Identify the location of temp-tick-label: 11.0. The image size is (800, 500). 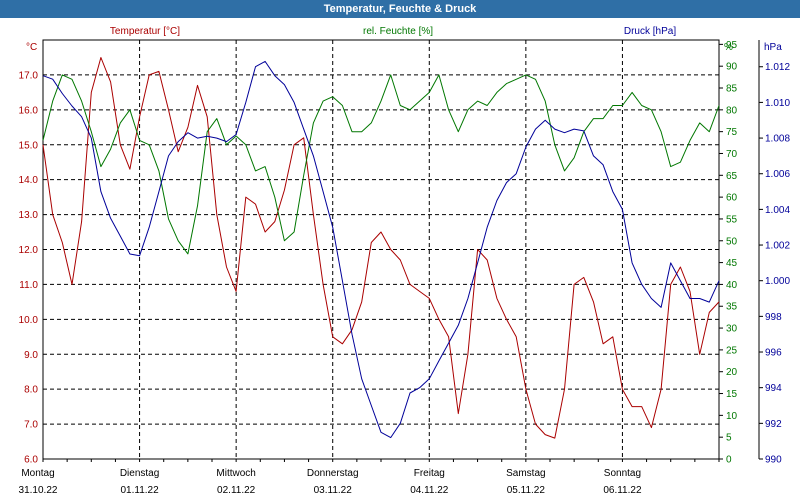
(28, 285).